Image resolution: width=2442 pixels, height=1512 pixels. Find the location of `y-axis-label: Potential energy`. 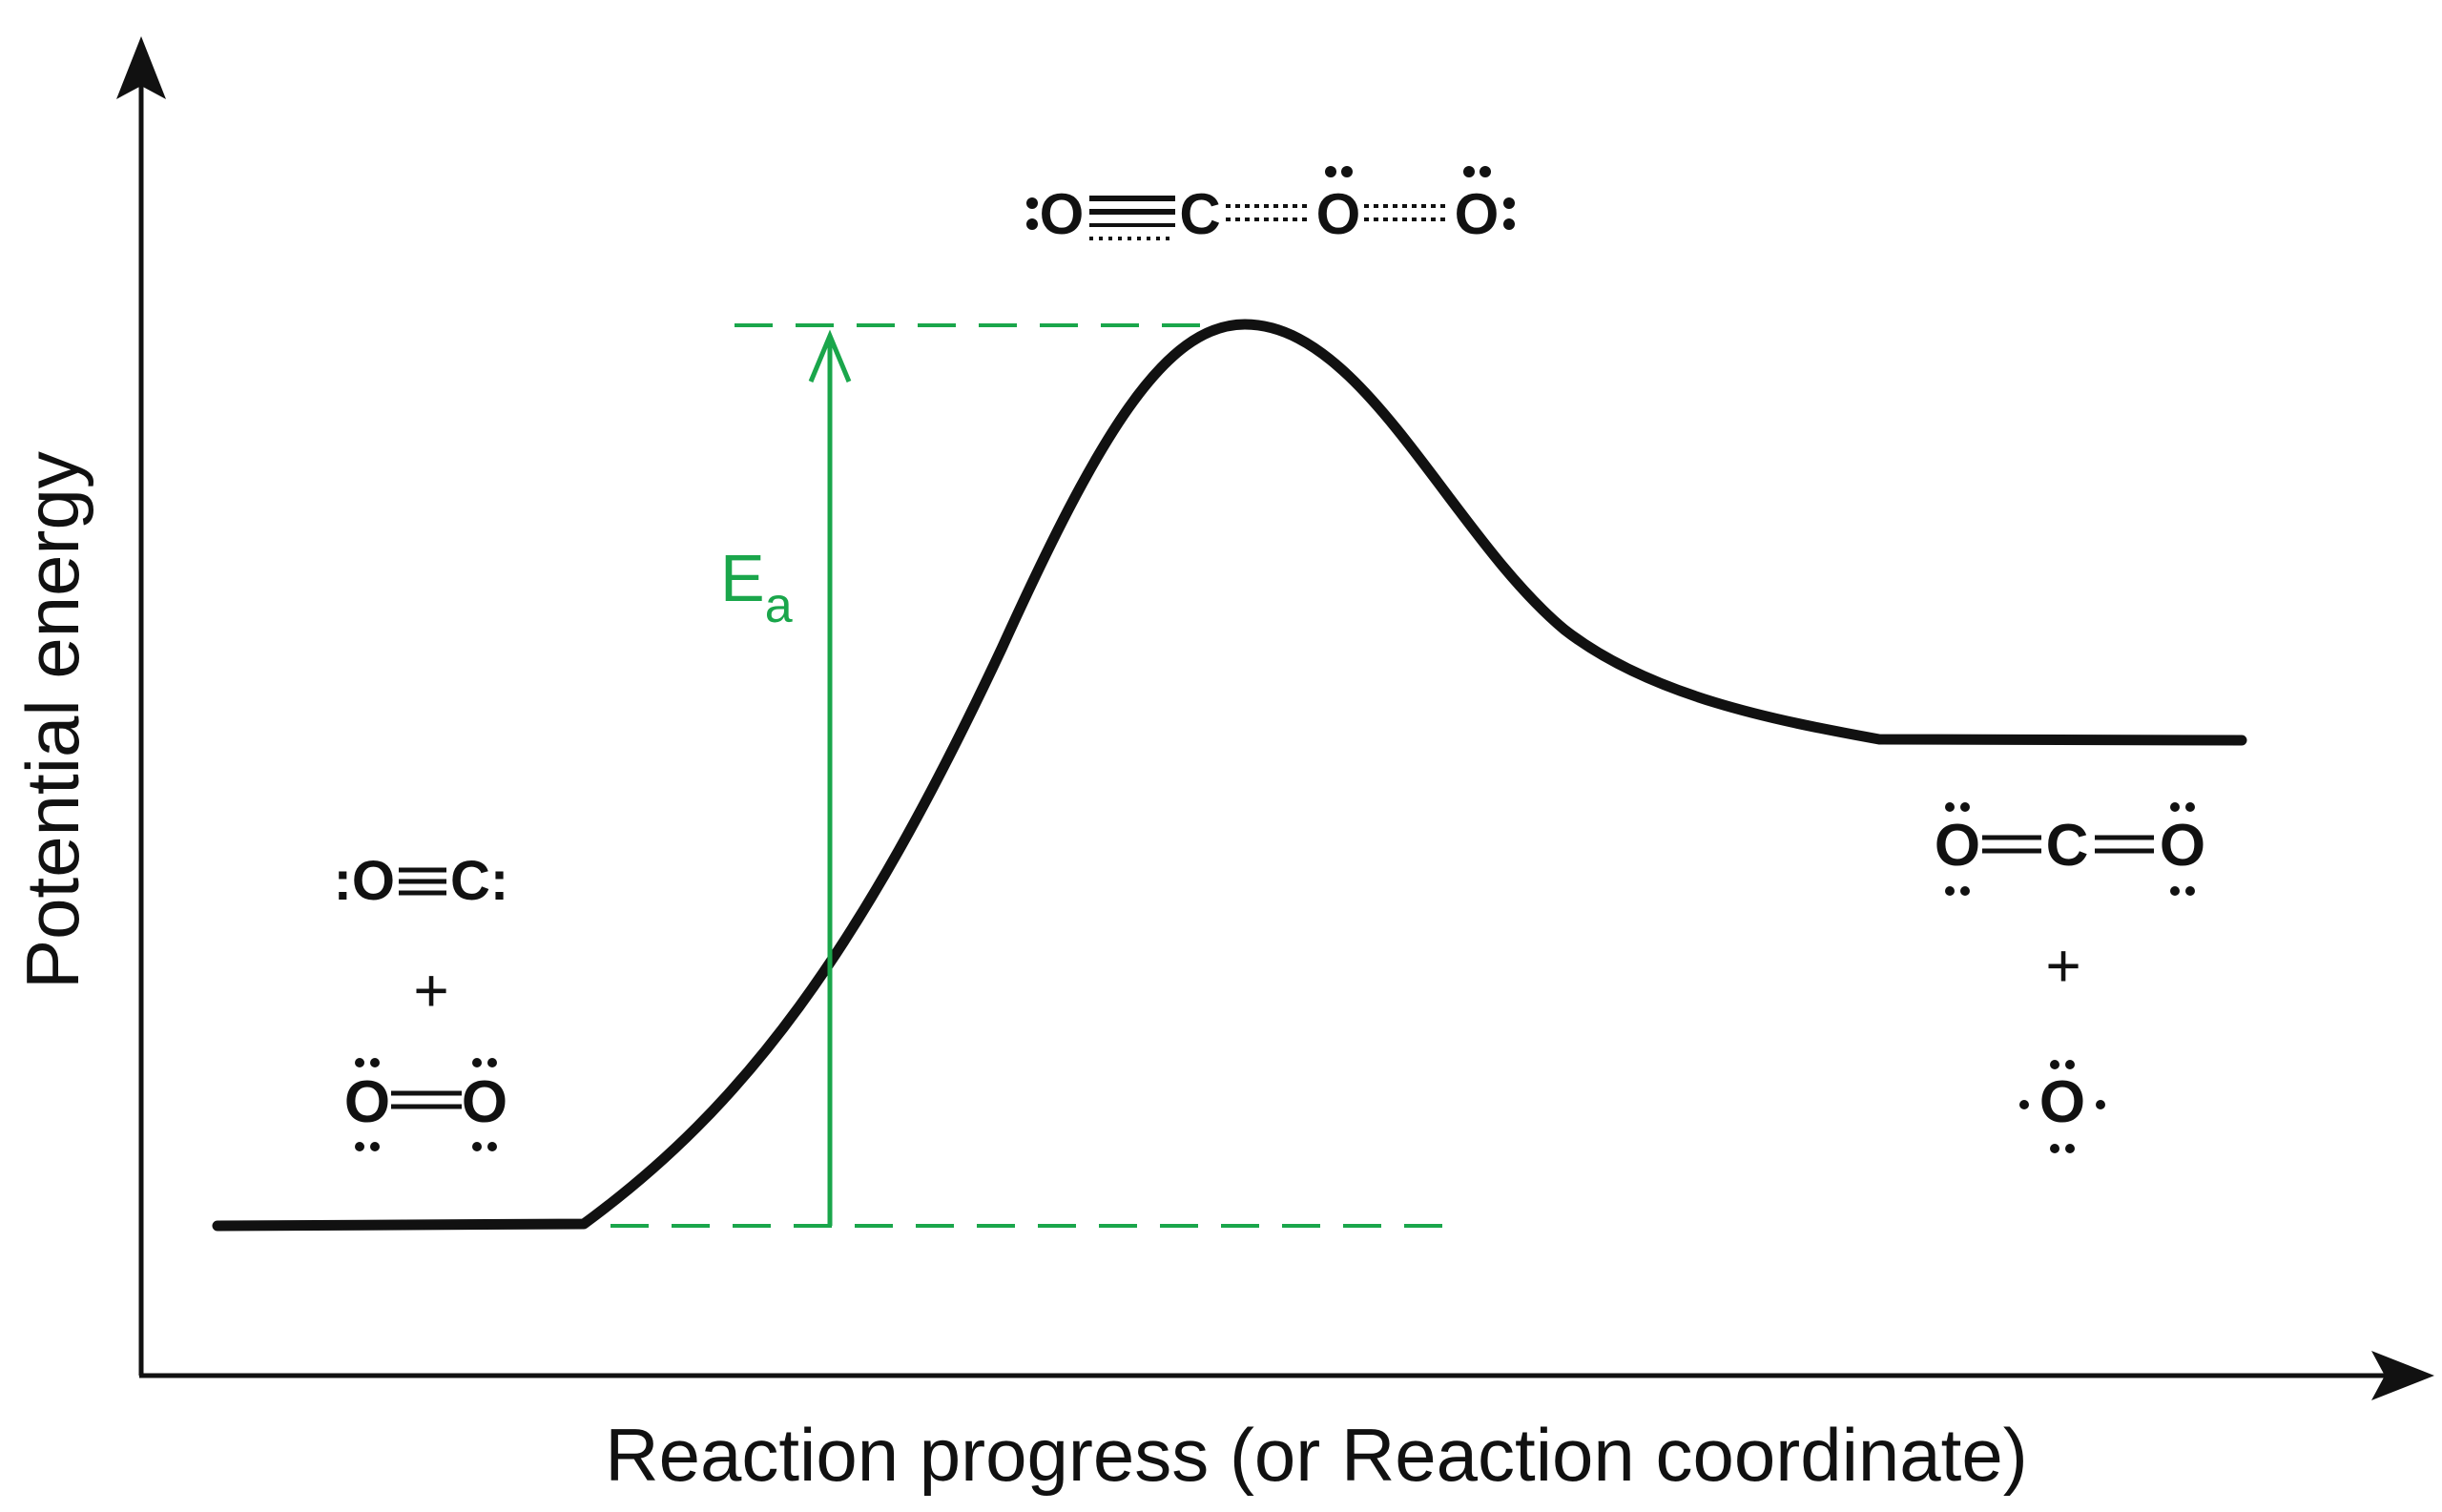

y-axis-label: Potential energy is located at coordinates (52, 720).